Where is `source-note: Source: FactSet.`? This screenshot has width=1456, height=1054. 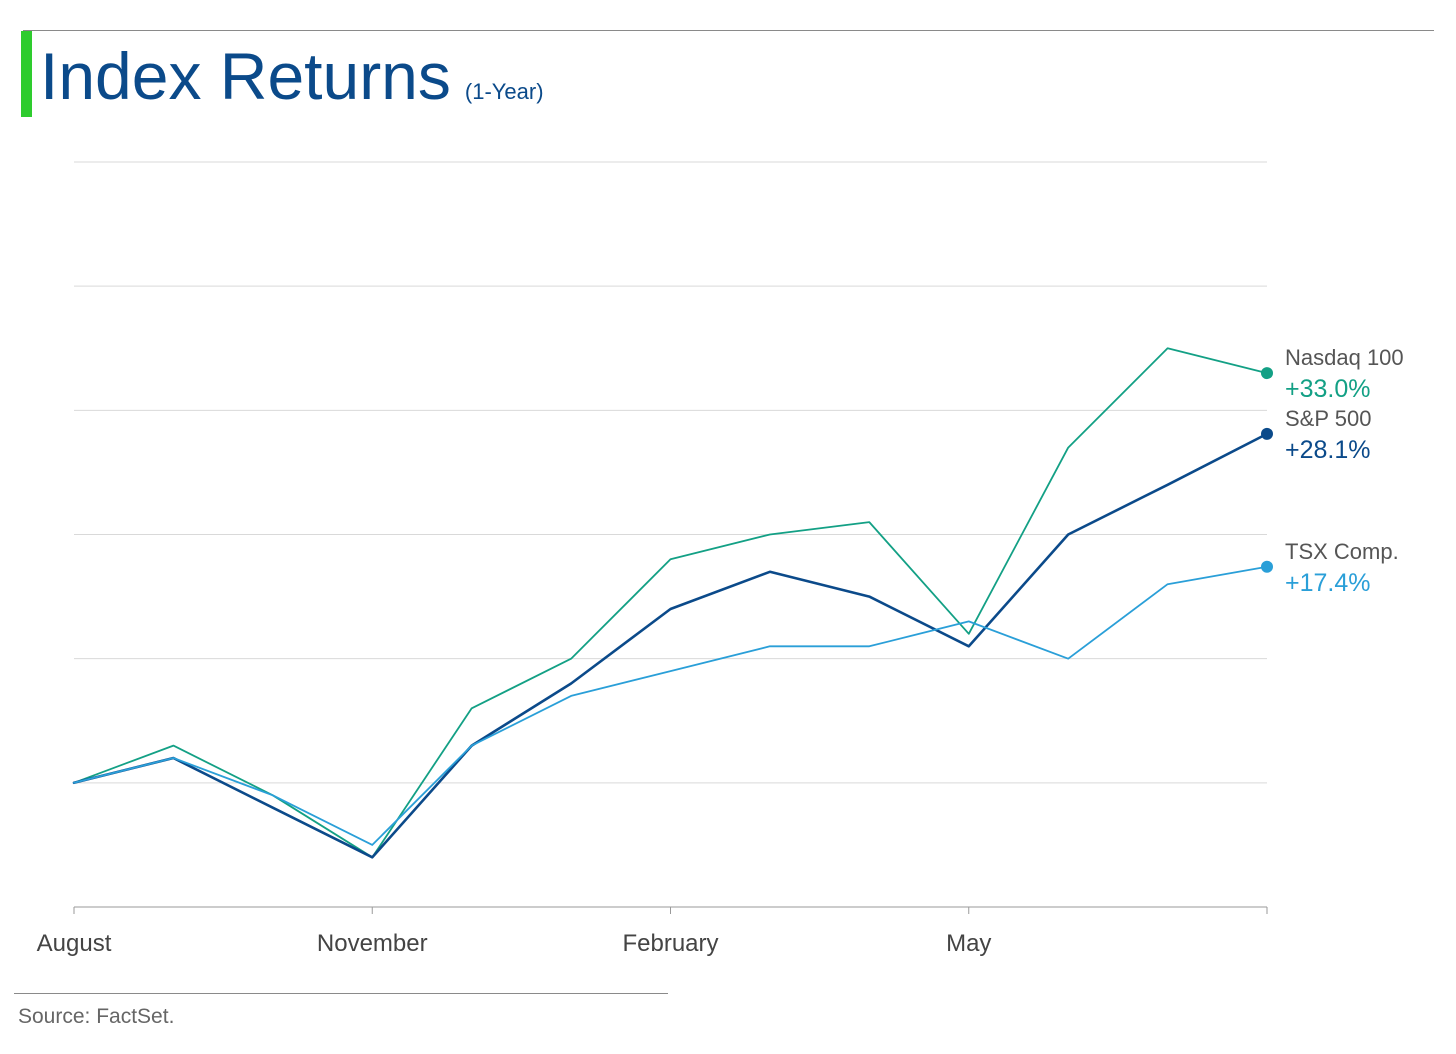 source-note: Source: FactSet. is located at coordinates (96, 1016).